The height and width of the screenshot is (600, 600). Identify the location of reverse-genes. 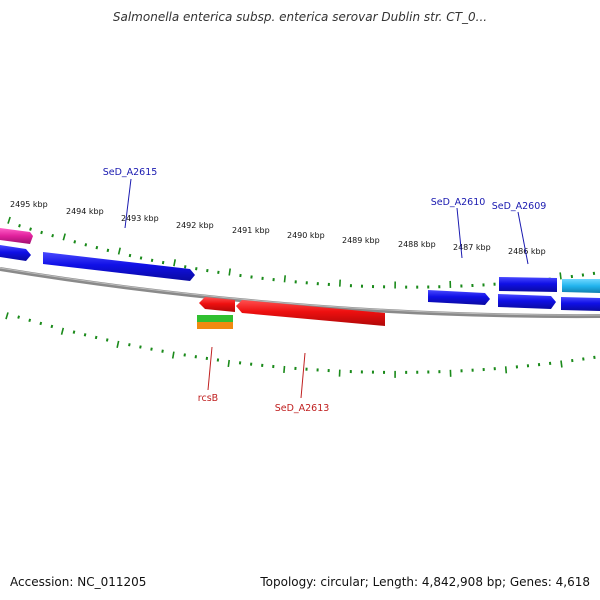
(291, 313).